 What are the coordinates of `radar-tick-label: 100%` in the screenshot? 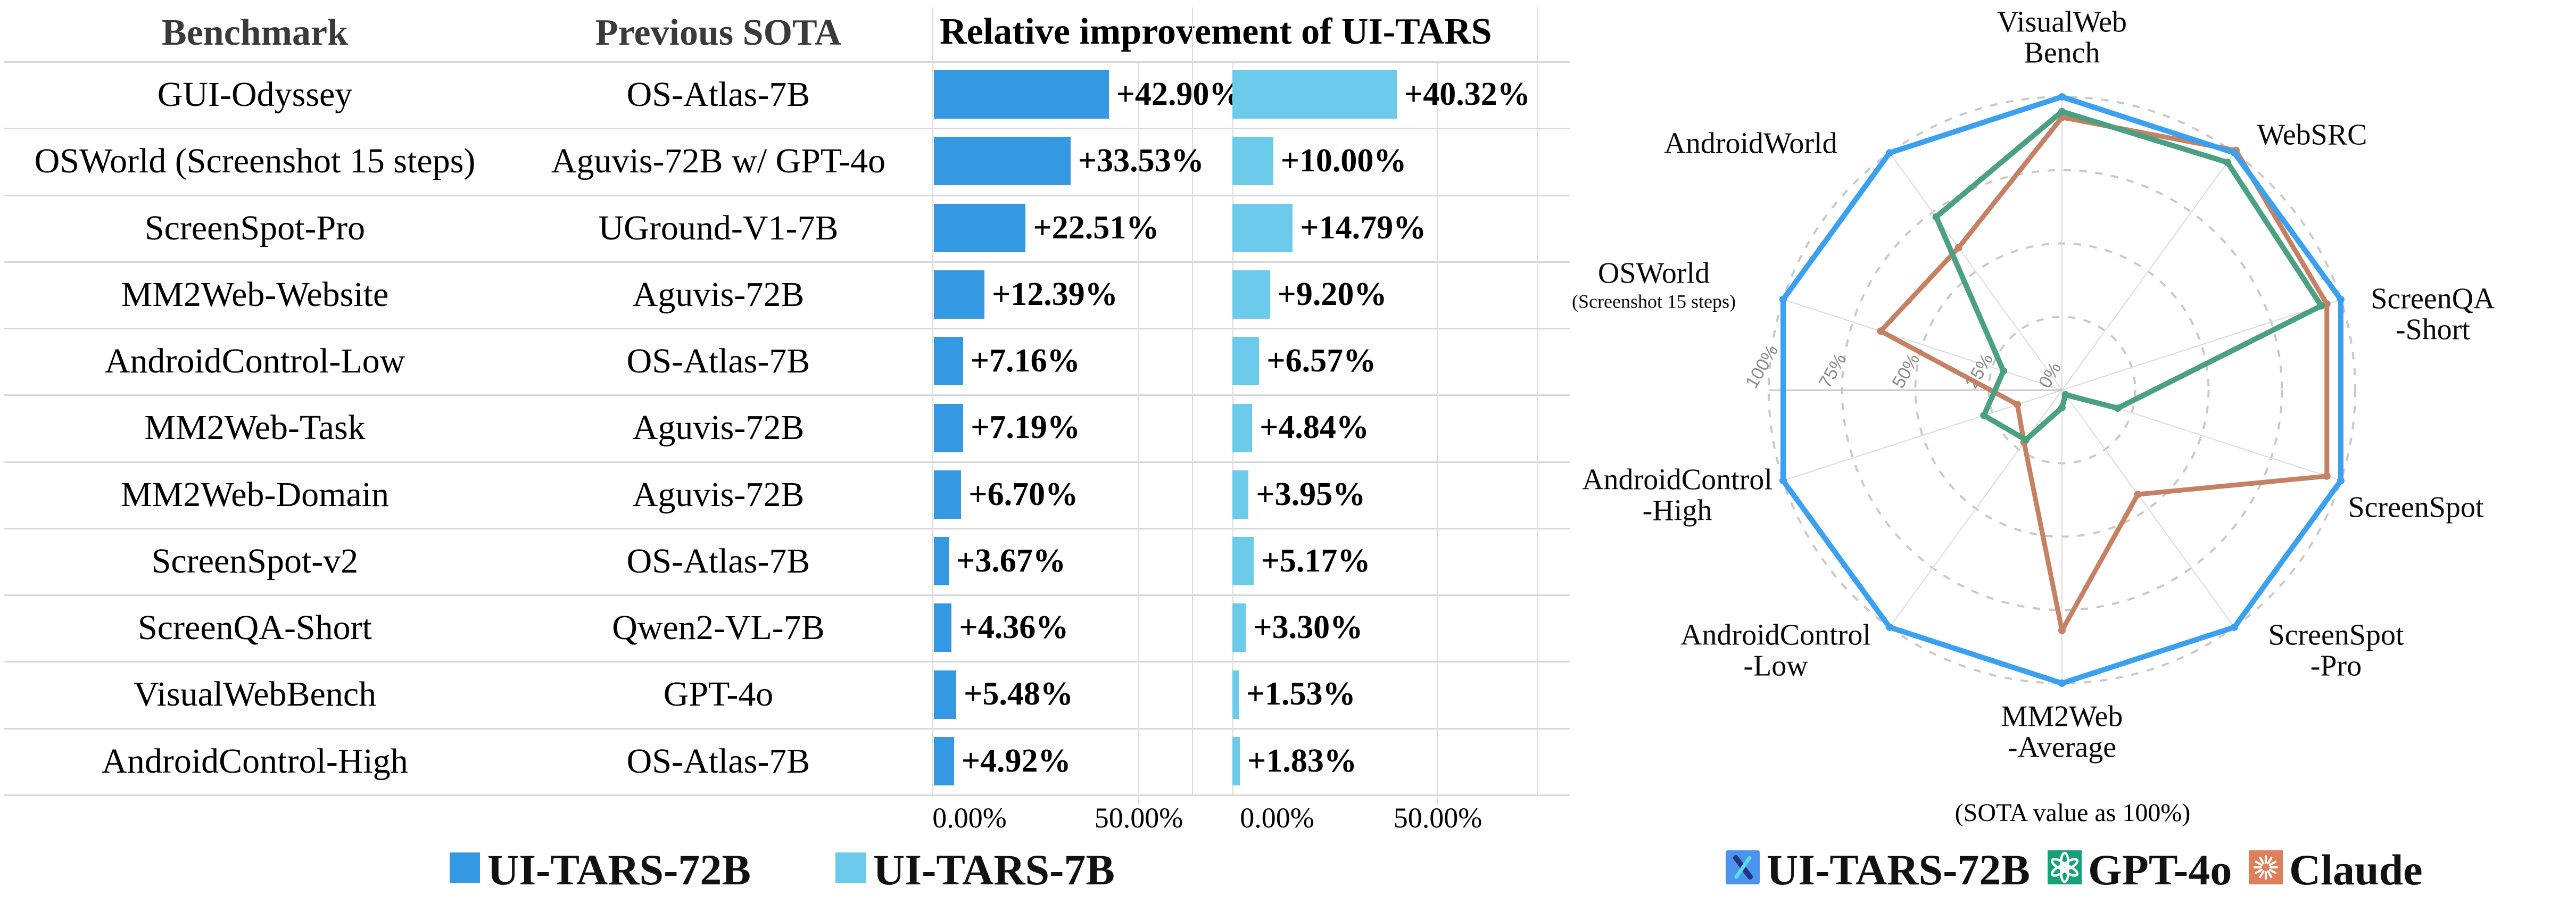 It's located at (1762, 367).